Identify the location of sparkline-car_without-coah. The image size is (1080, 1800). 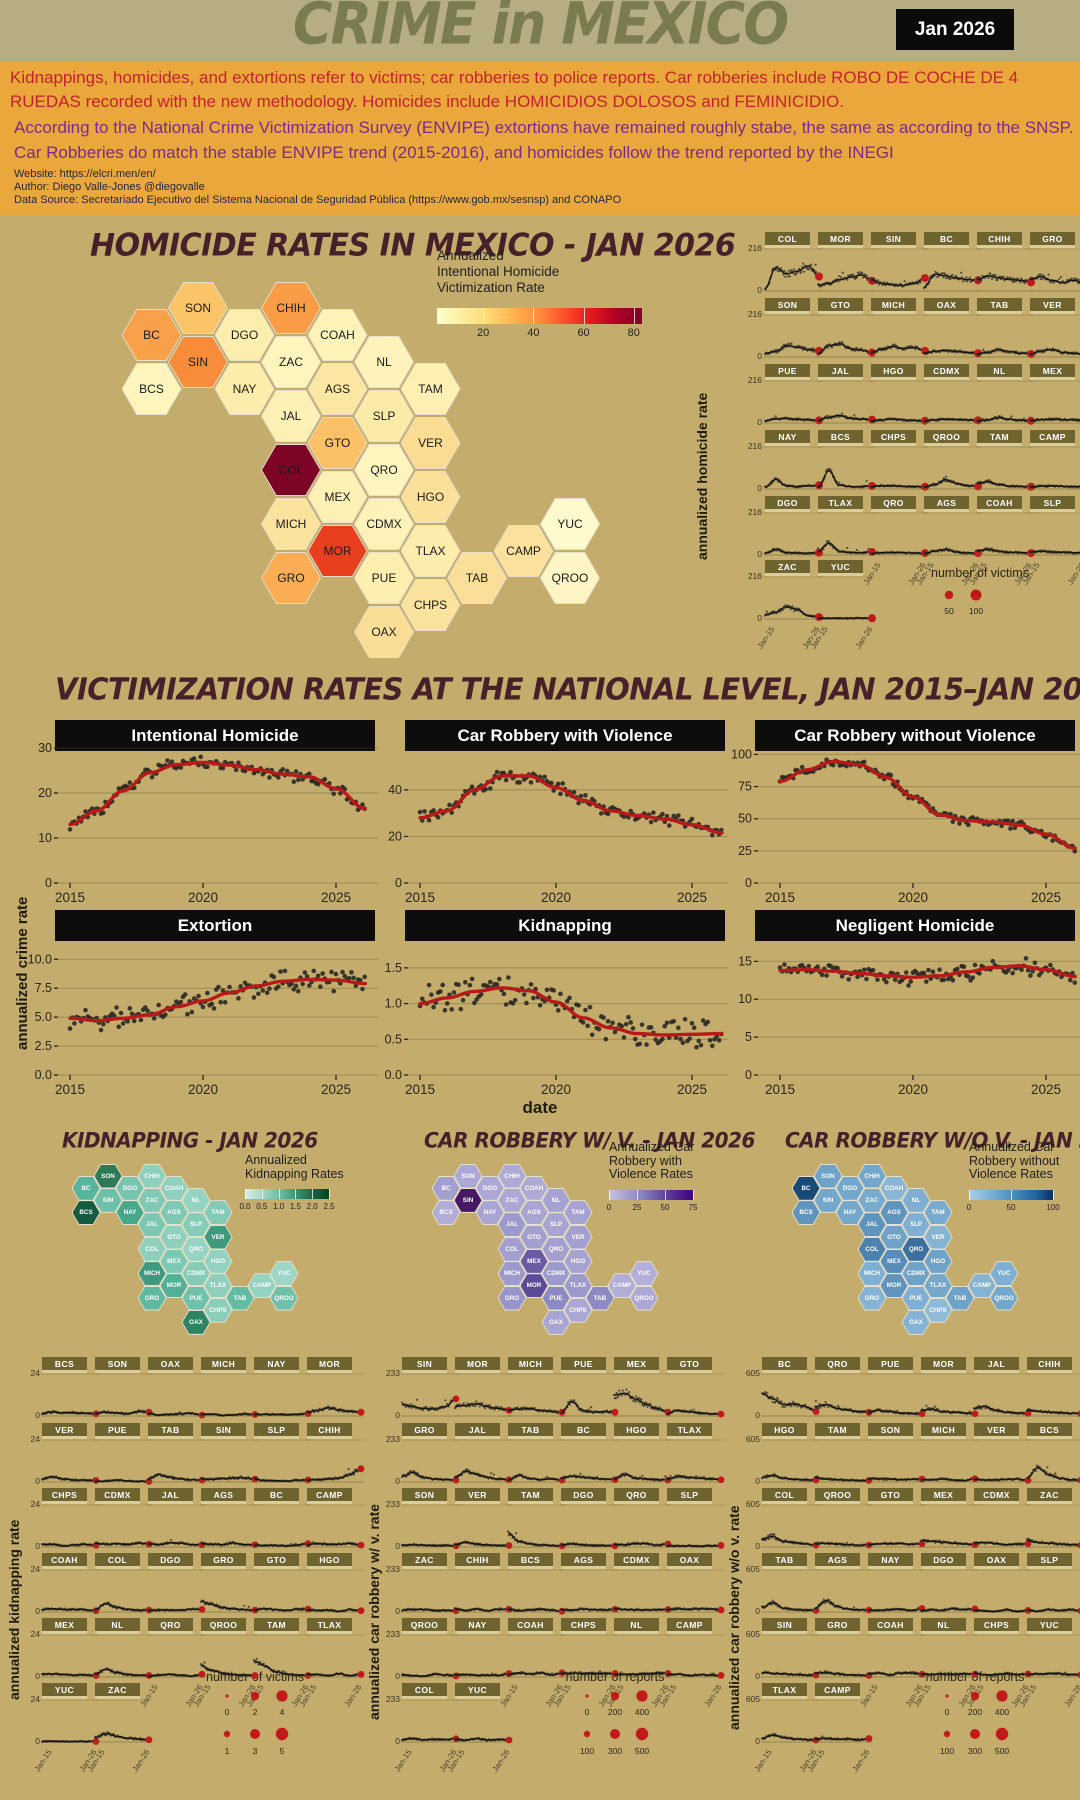
(896, 1656).